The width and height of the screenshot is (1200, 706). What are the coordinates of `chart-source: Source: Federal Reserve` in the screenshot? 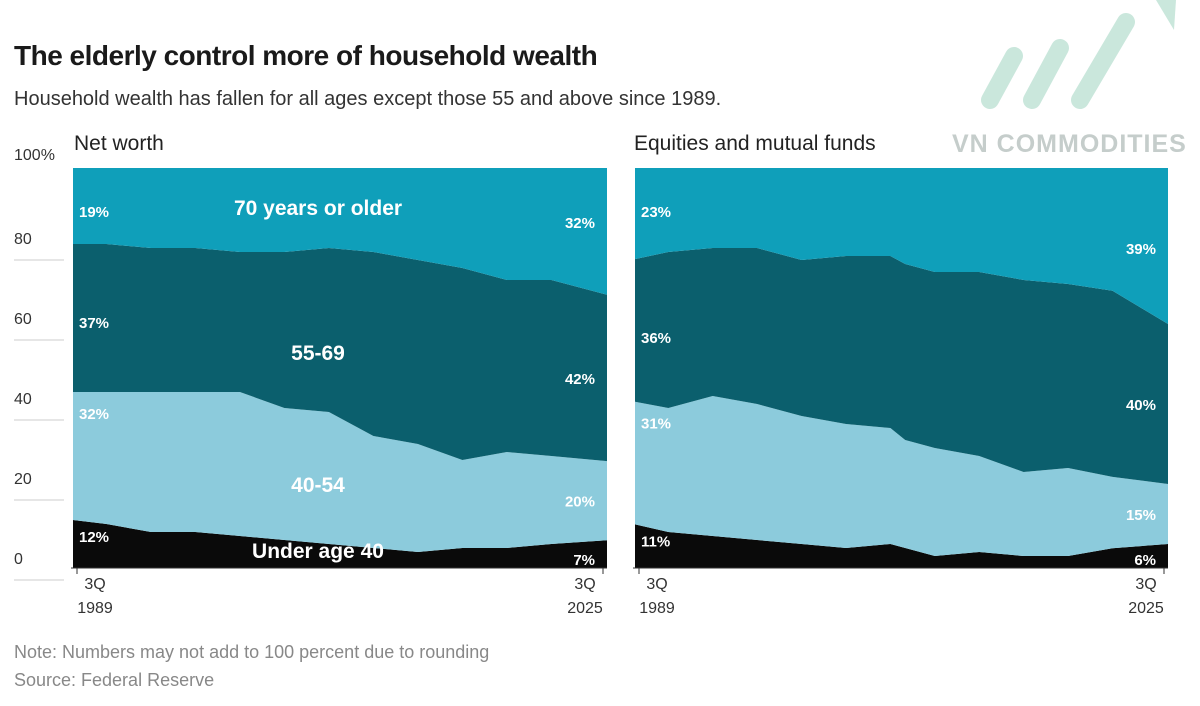 It's located at (114, 680).